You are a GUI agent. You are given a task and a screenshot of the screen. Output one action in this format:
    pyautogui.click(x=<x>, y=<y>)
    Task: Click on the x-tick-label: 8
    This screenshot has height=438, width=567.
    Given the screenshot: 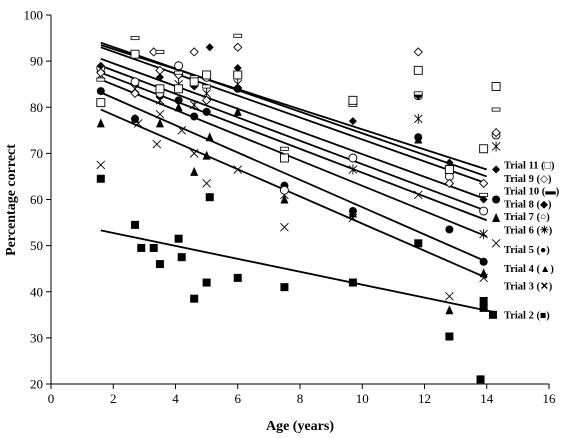 What is the action you would take?
    pyautogui.click(x=300, y=398)
    